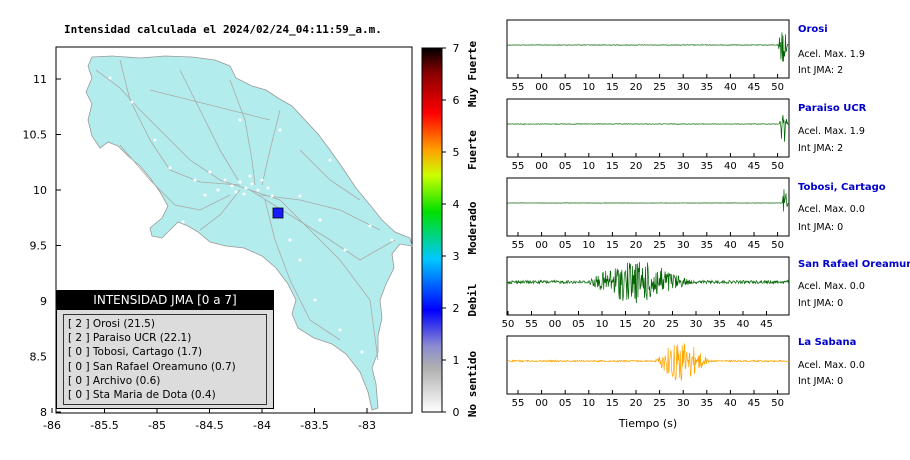 The image size is (910, 460). I want to click on lon-tick-label: -84.5, so click(209, 425).